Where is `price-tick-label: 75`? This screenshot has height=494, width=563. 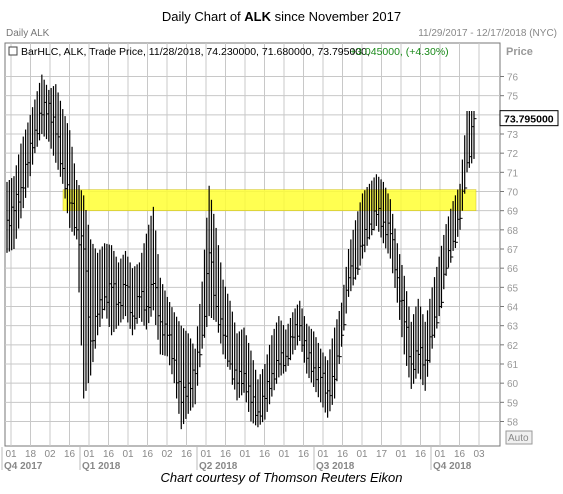 price-tick-label: 75 is located at coordinates (513, 97).